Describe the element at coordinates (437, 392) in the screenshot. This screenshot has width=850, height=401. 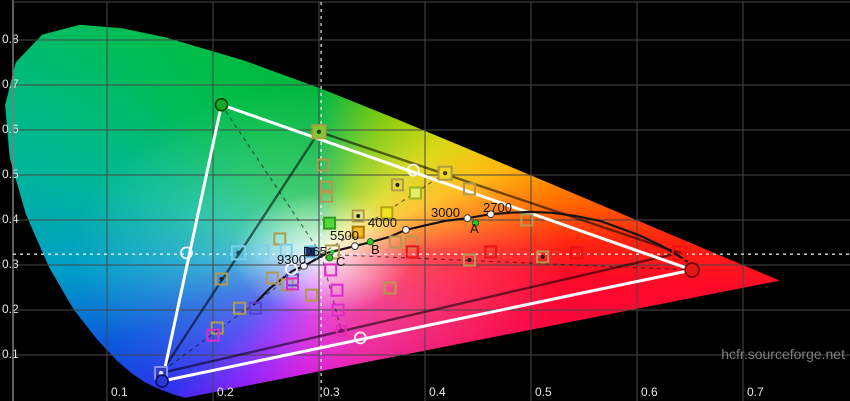
I see `x-axis-tick-label: 0.4` at that location.